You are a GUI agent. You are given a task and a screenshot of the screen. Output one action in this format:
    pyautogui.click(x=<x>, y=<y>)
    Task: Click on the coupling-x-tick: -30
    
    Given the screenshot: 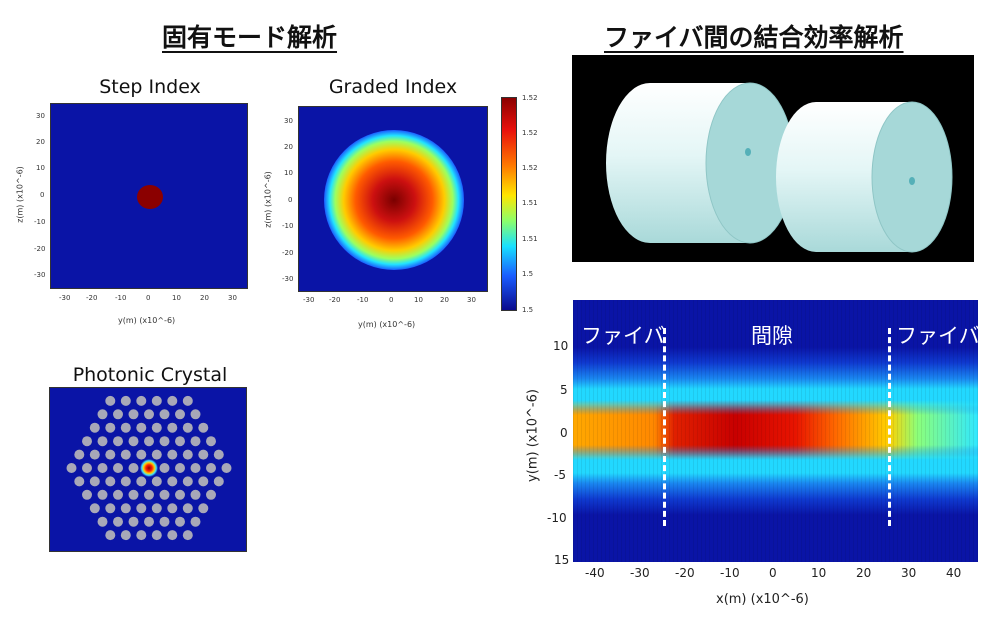 What is the action you would take?
    pyautogui.click(x=640, y=573)
    